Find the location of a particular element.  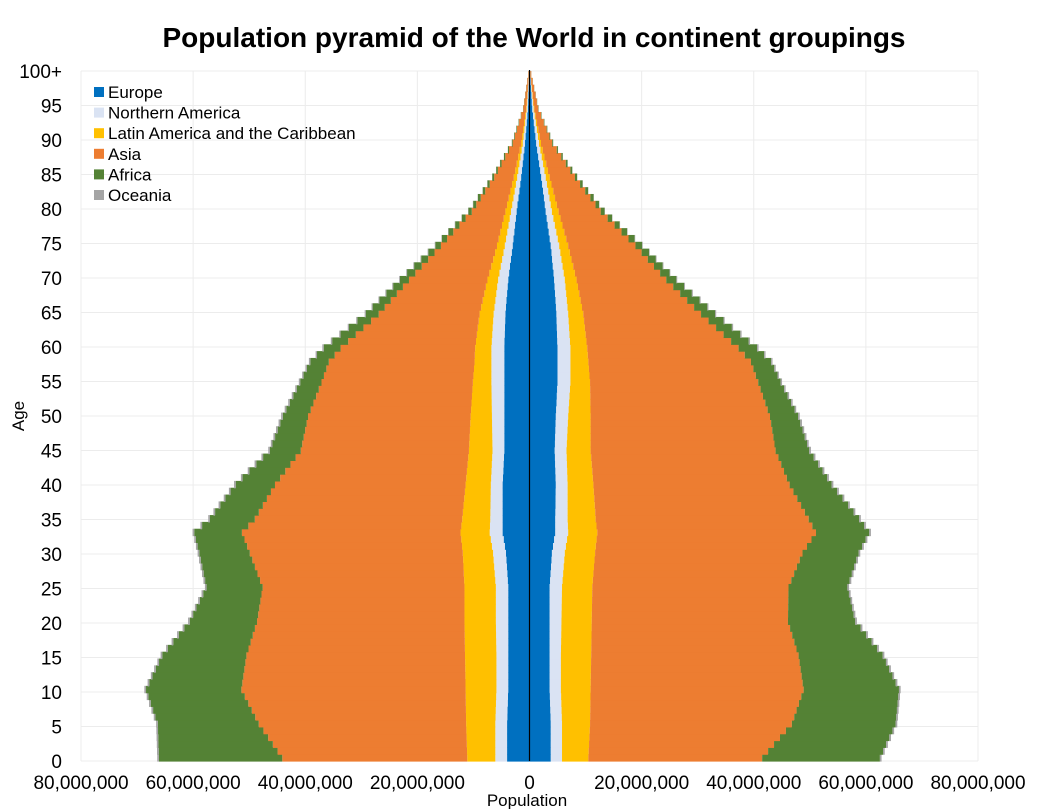

y-tick-label: 50 is located at coordinates (51, 417).